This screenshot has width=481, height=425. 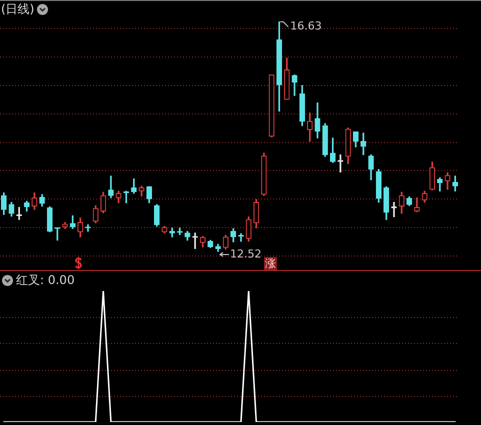 What do you see at coordinates (17, 9) in the screenshot?
I see `chart-title: (日线)` at bounding box center [17, 9].